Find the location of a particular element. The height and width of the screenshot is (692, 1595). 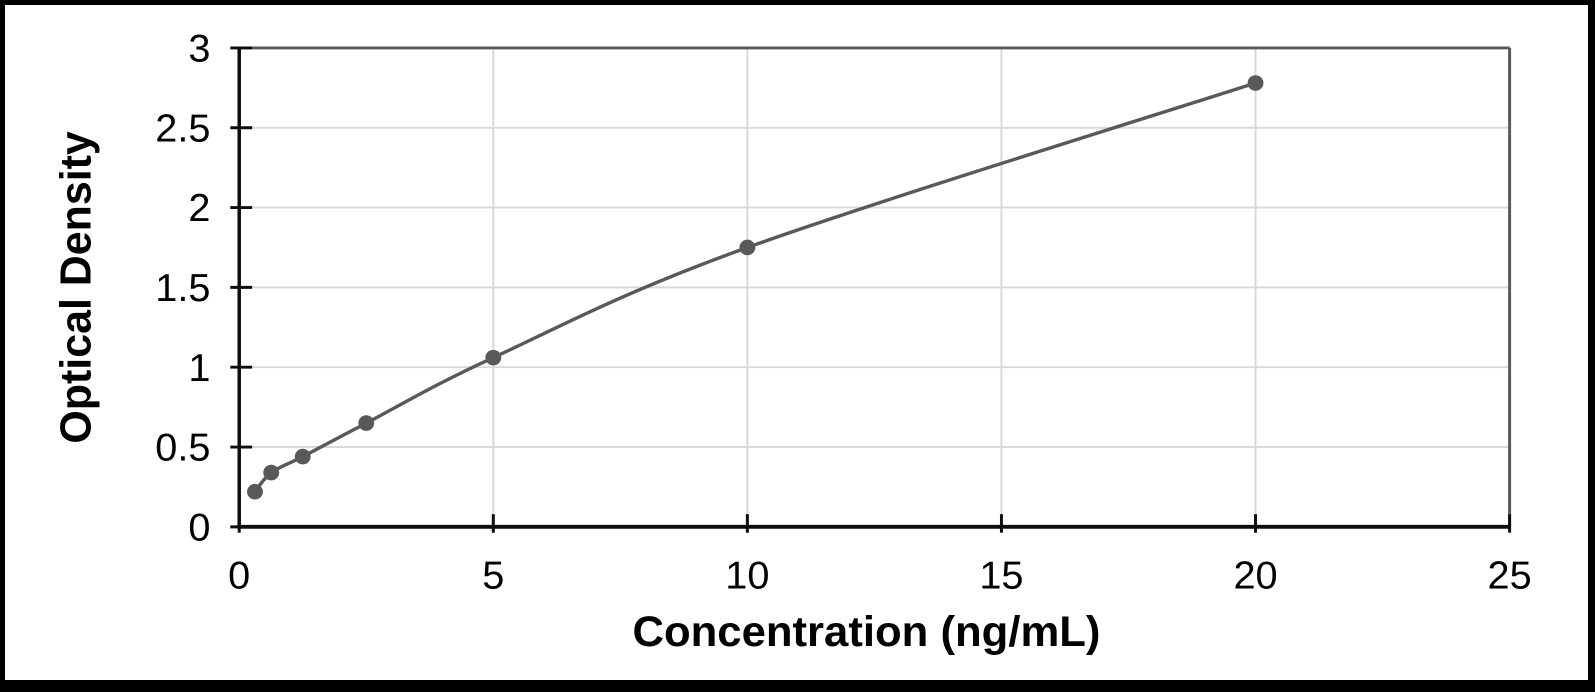

x-tick-label: 0 is located at coordinates (239, 576).